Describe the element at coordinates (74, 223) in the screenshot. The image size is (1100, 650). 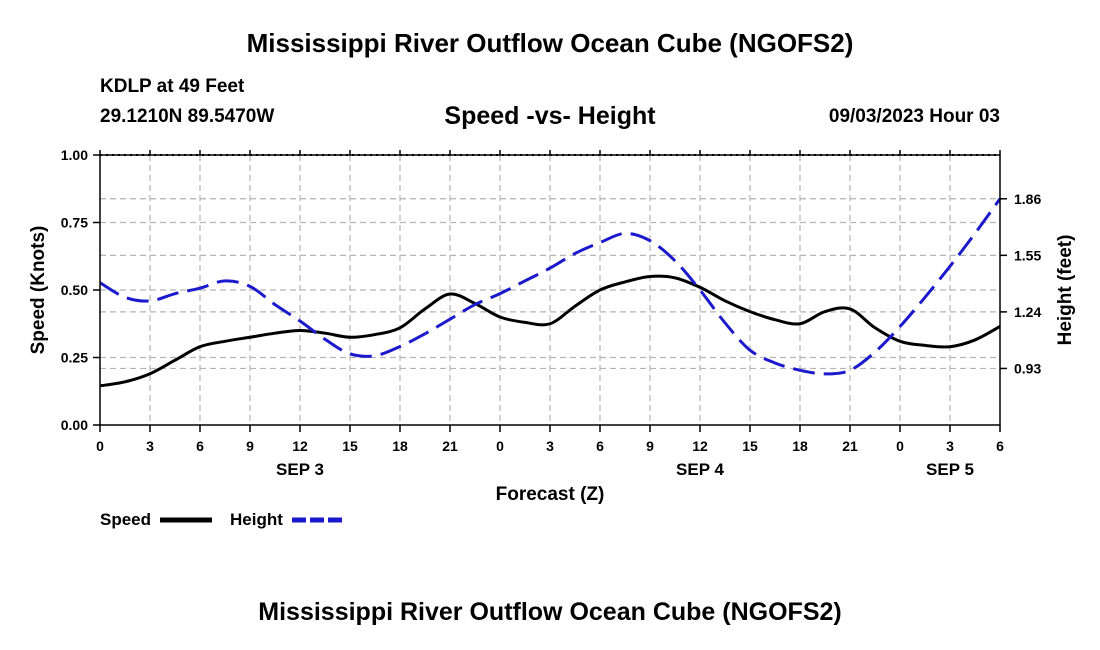
I see `y-tick-label: 0.75` at that location.